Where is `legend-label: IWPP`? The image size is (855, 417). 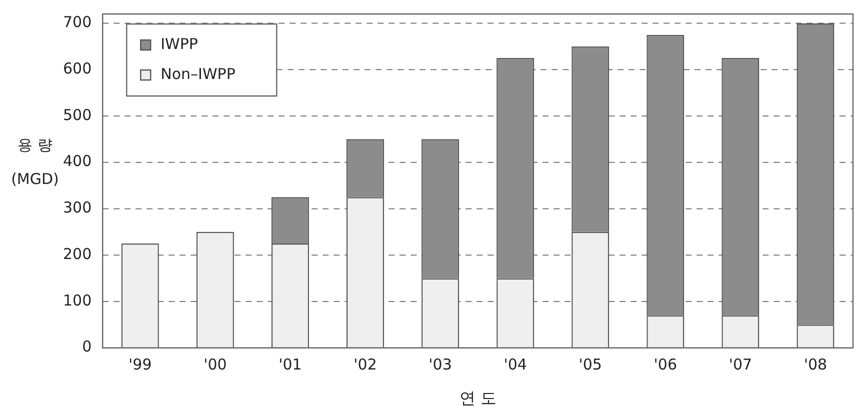
legend-label: IWPP is located at coordinates (179, 43).